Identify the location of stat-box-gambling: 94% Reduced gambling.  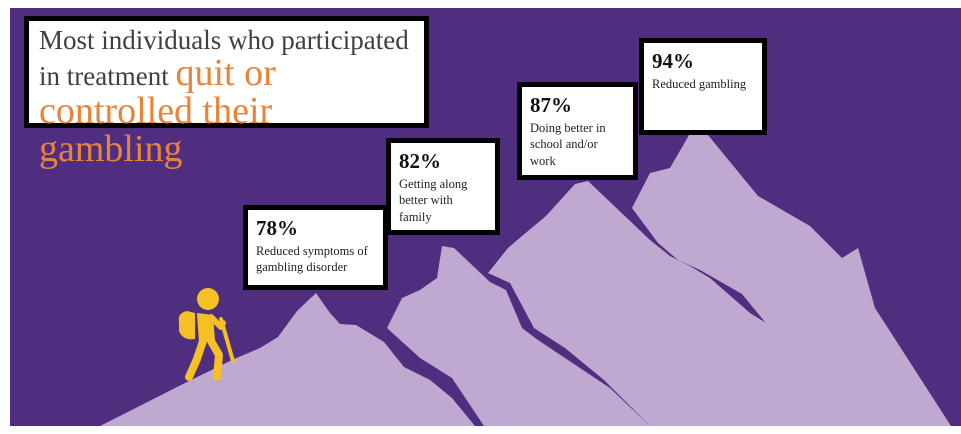
(703, 86).